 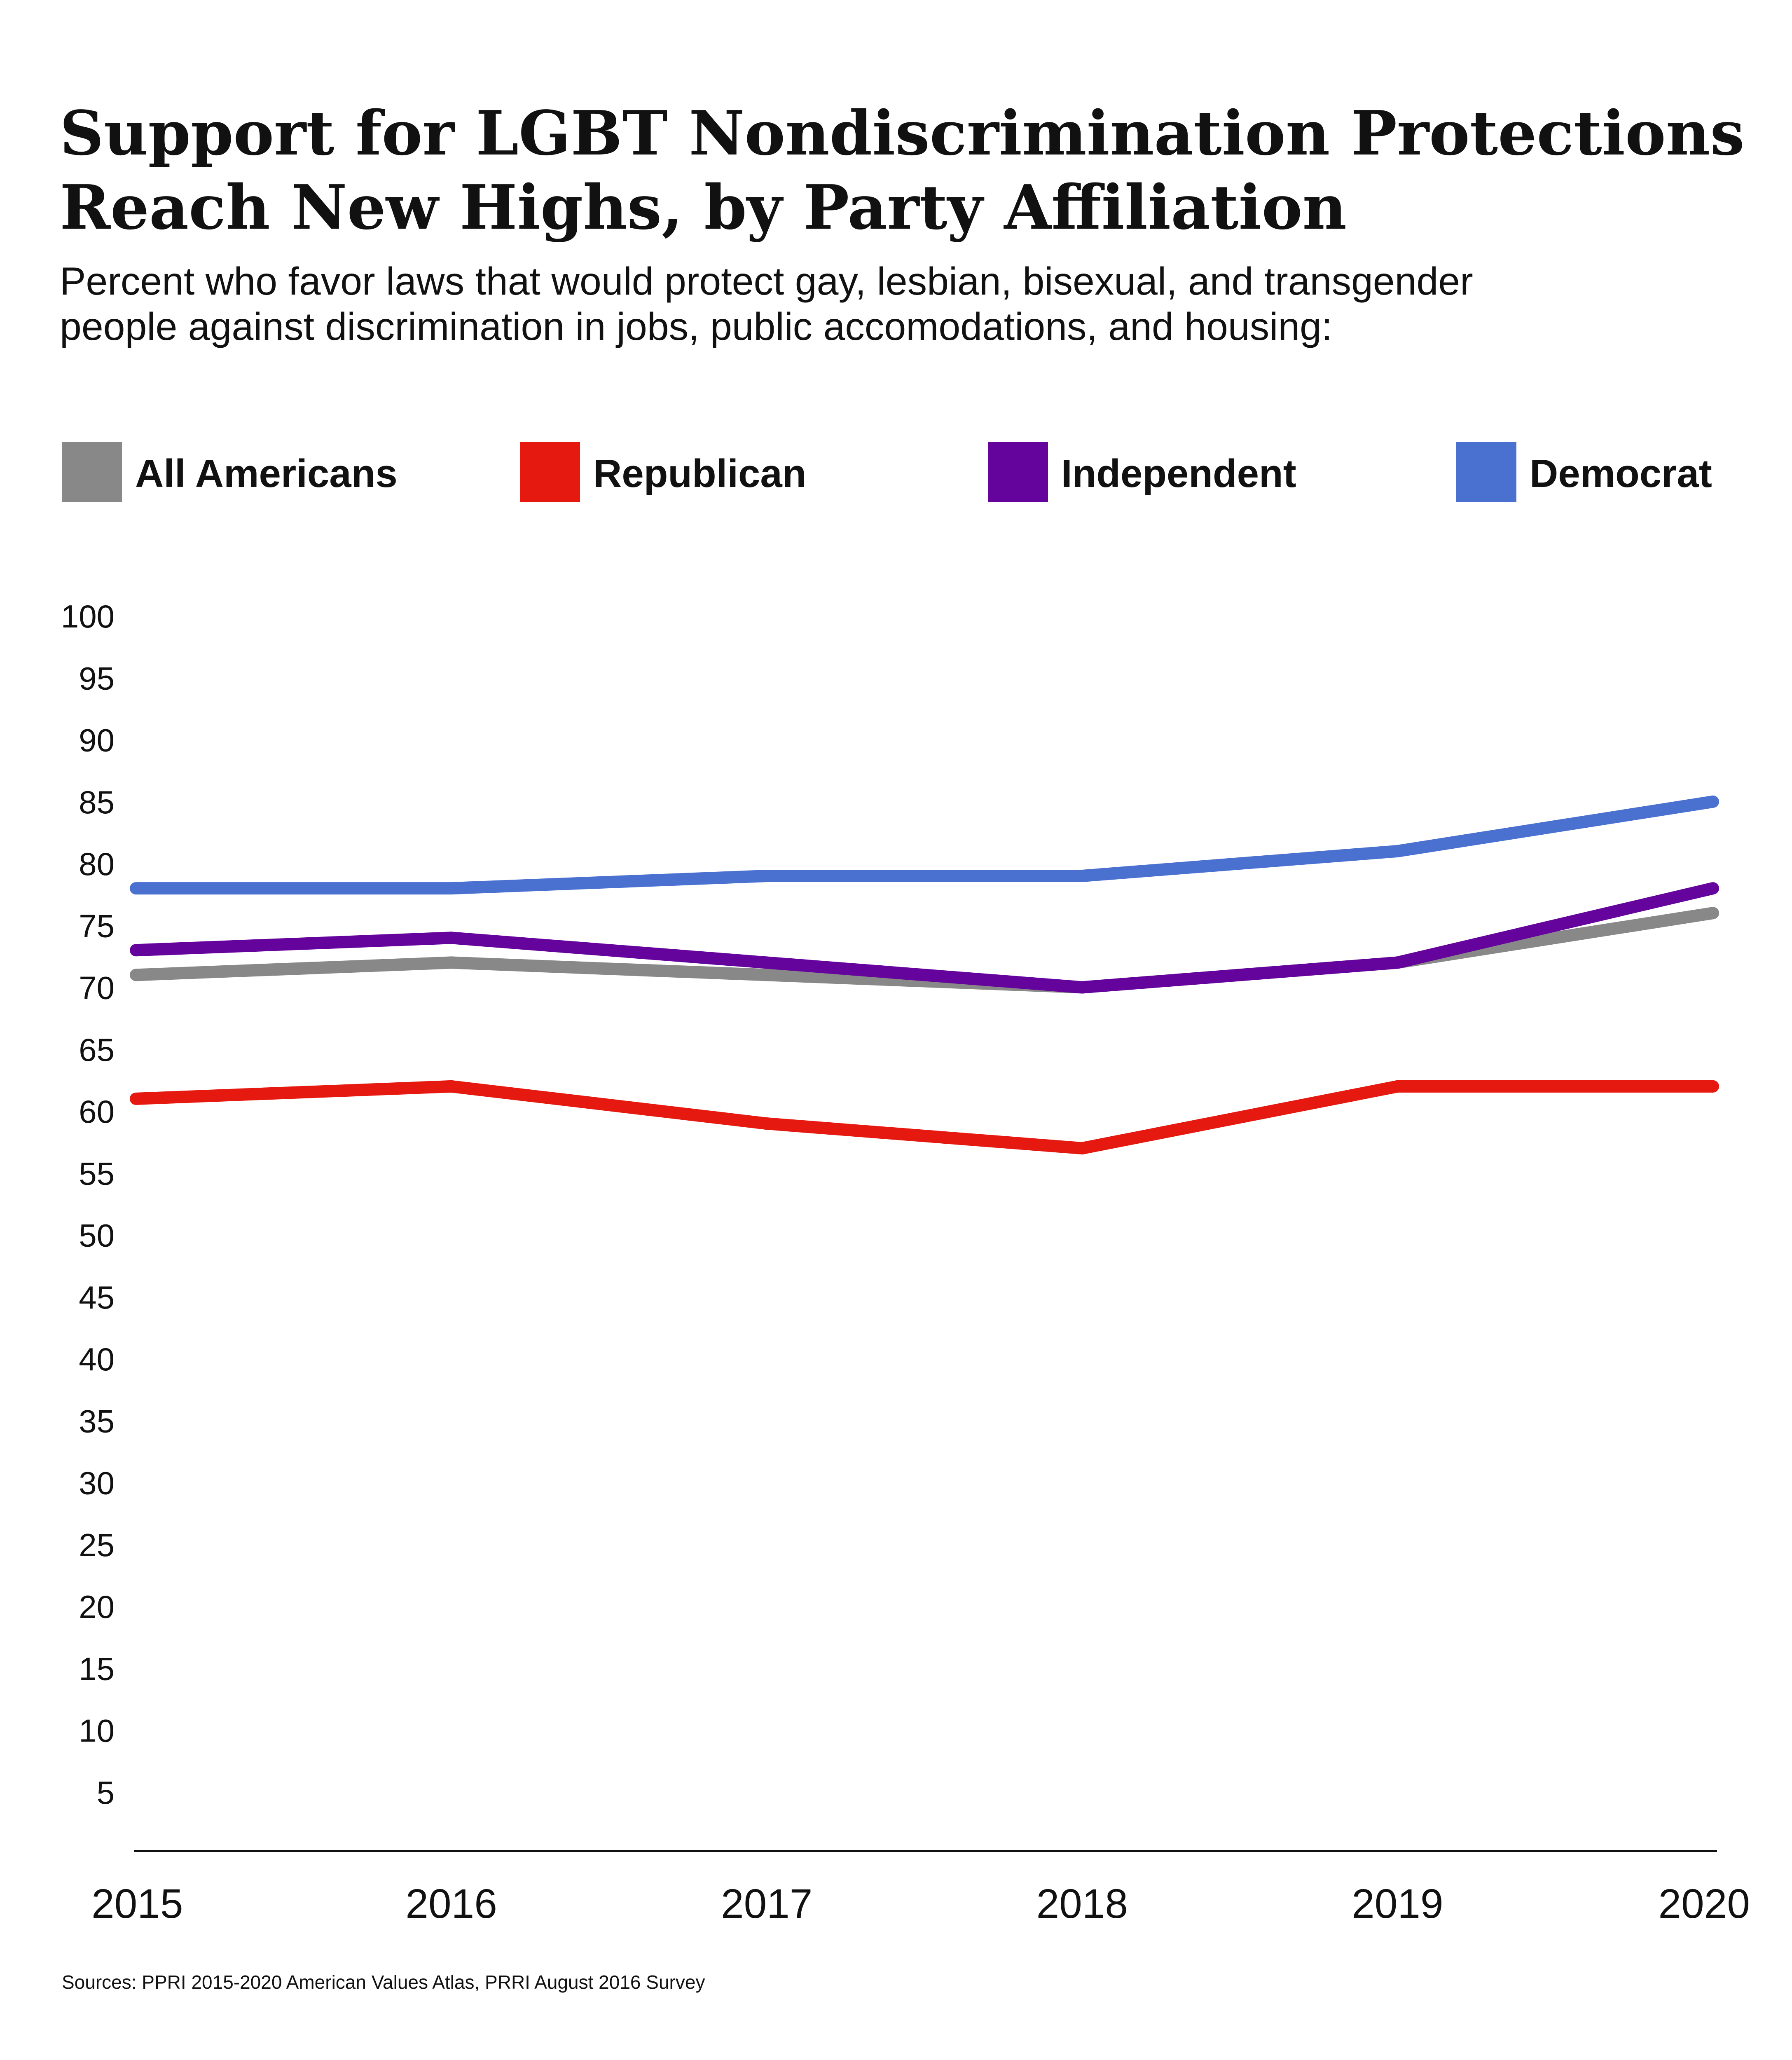 What do you see at coordinates (97, 1297) in the screenshot?
I see `y-tick-label-45: 45` at bounding box center [97, 1297].